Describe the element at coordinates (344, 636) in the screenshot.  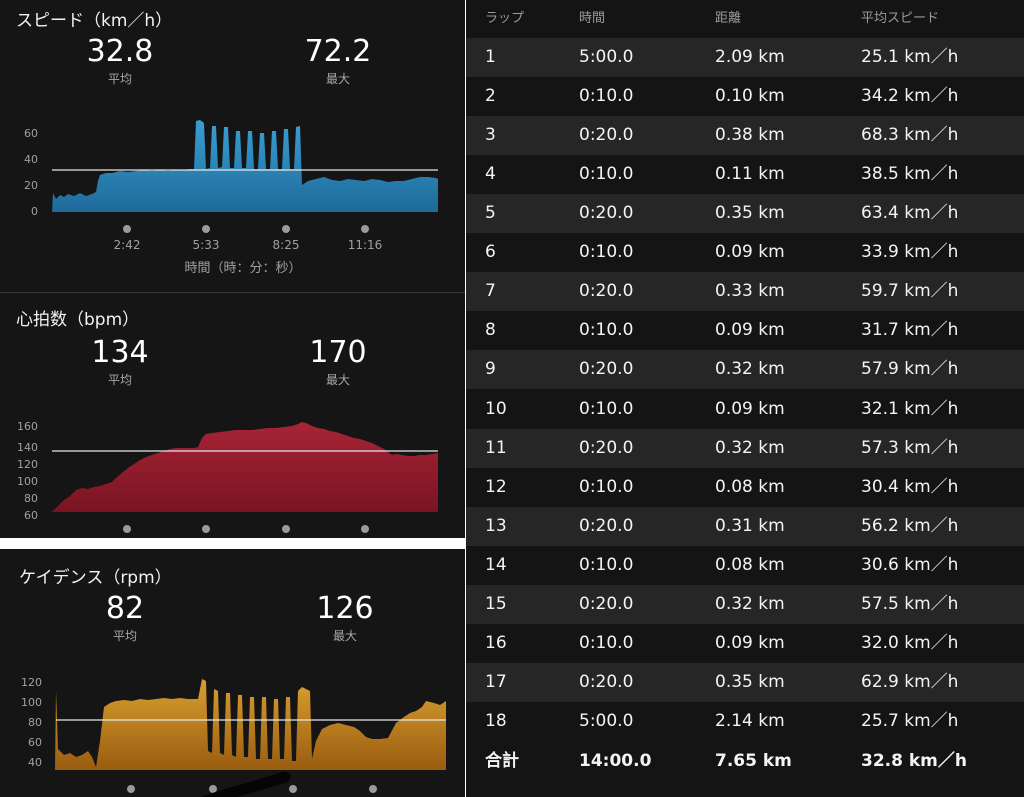
I see `cadence-max-label: 最大` at that location.